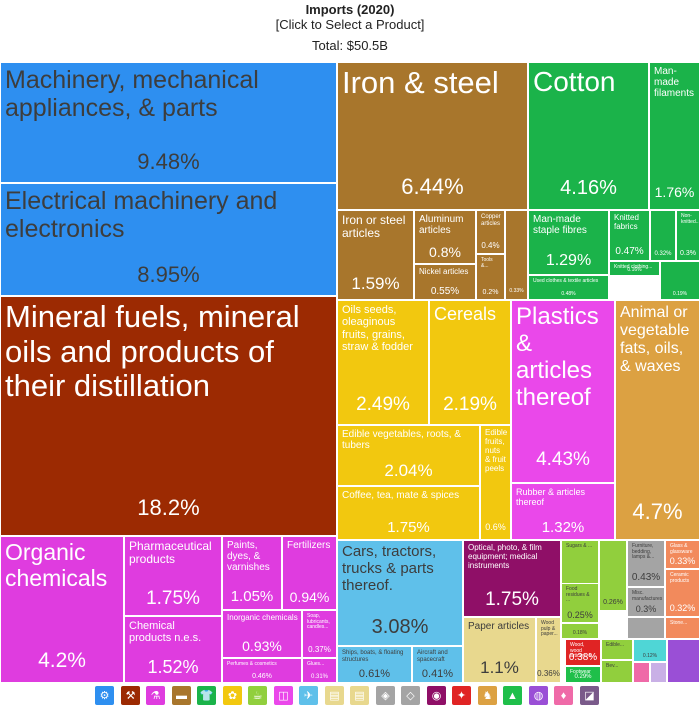 This screenshot has height=710, width=700. Describe the element at coordinates (641, 672) in the screenshot. I see `treemap-tile-misc-pink` at that location.